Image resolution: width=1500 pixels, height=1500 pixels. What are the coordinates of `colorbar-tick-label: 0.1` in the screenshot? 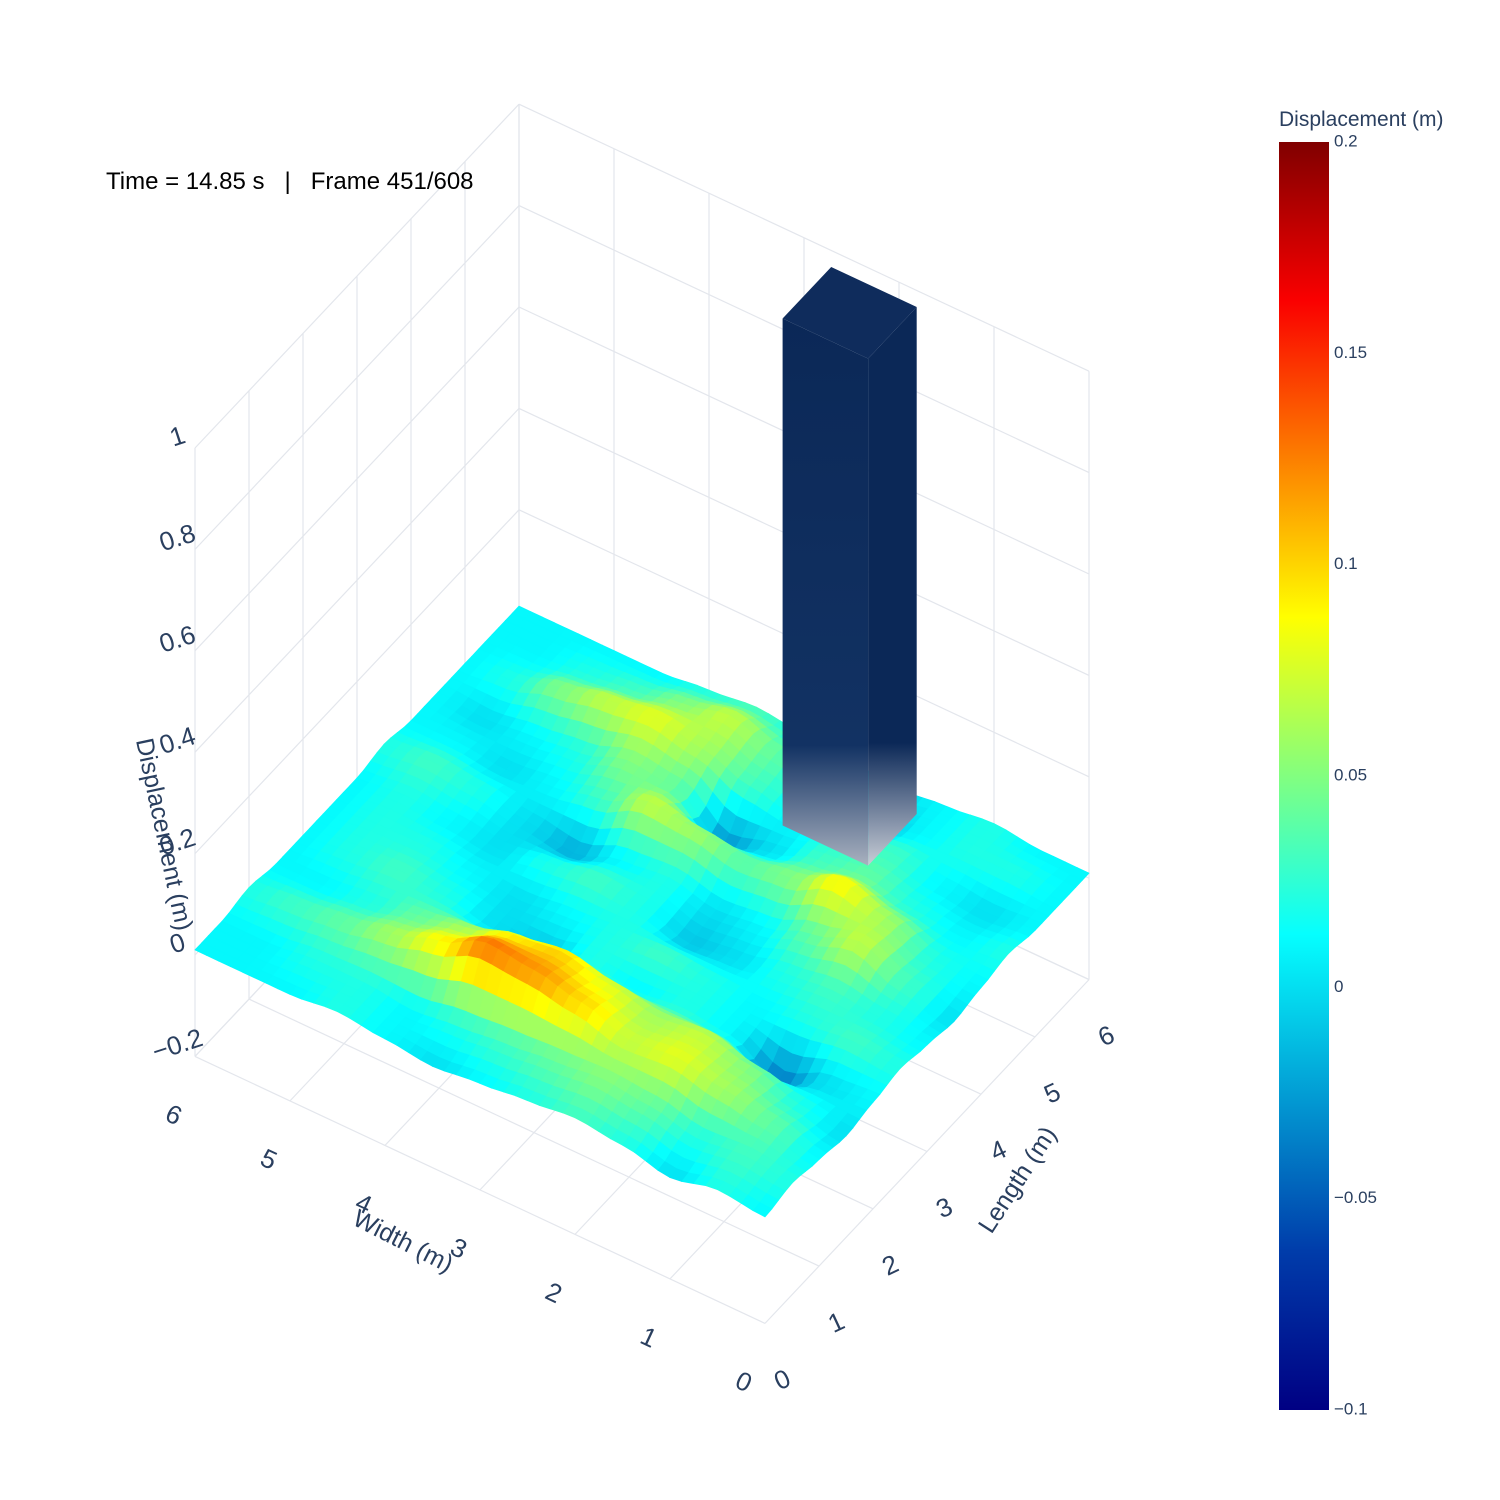 It's located at (1346, 563).